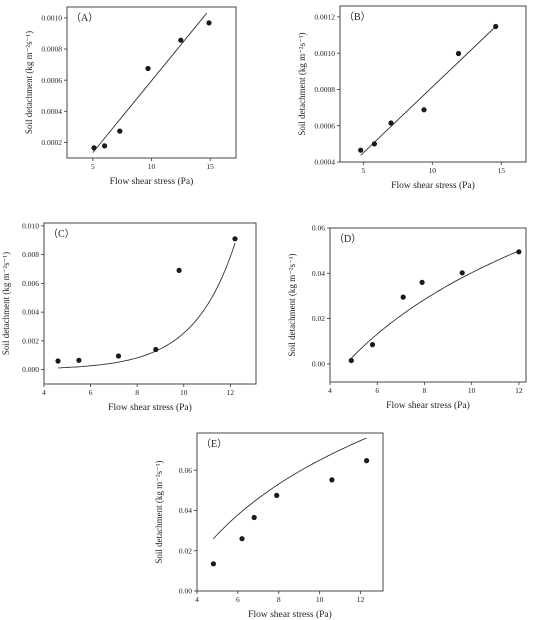 The height and width of the screenshot is (620, 550). Describe the element at coordinates (30, 225) in the screenshot. I see `y-tick-label: 0.010` at that location.